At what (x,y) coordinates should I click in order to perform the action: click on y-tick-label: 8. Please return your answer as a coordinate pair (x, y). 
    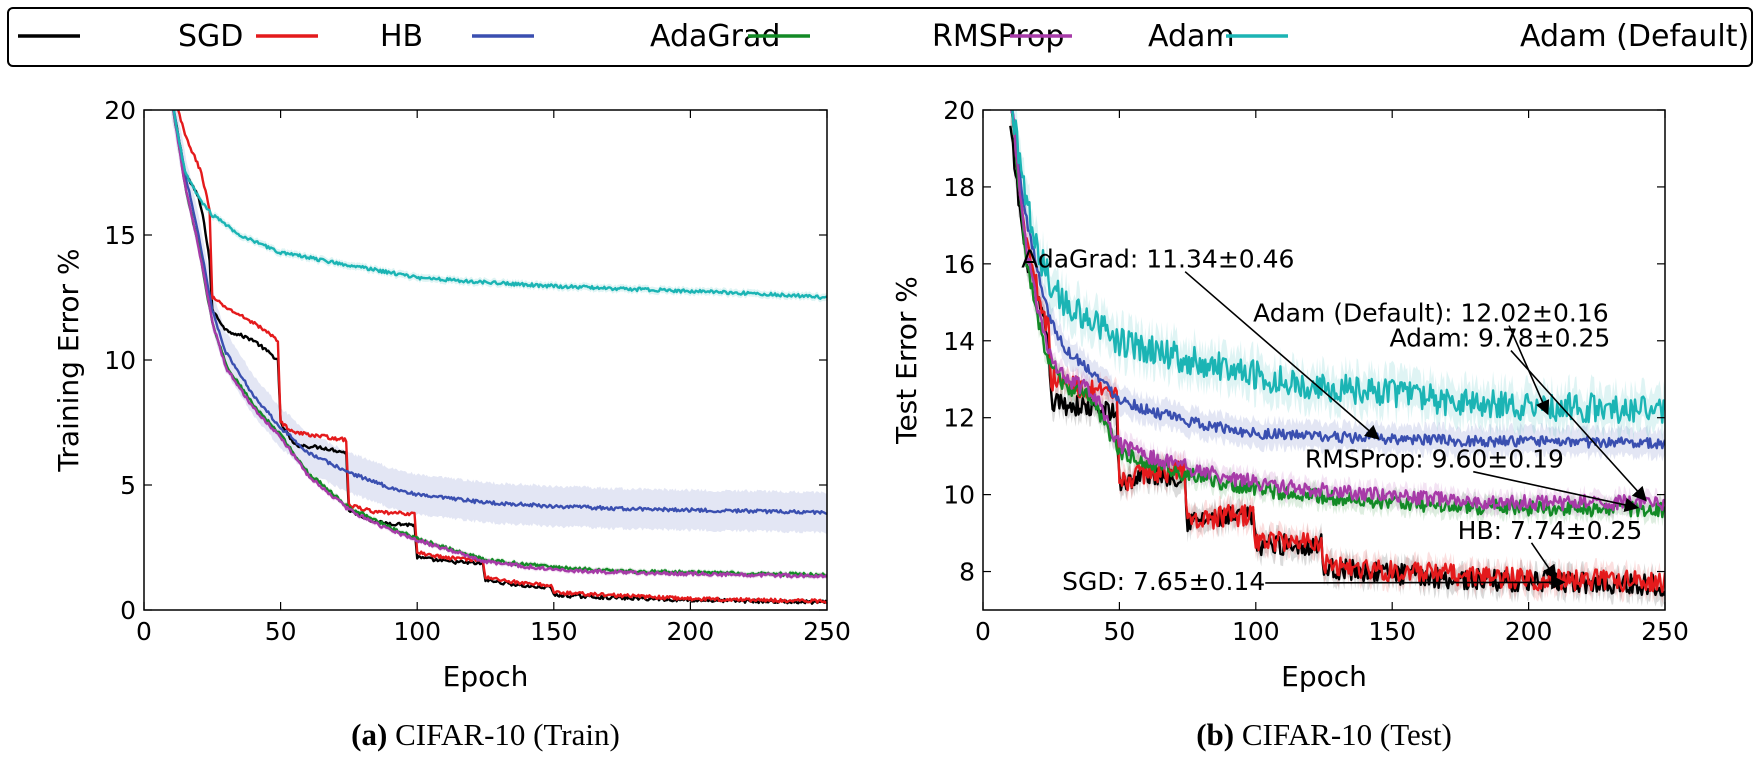
    Looking at the image, I should click on (967, 572).